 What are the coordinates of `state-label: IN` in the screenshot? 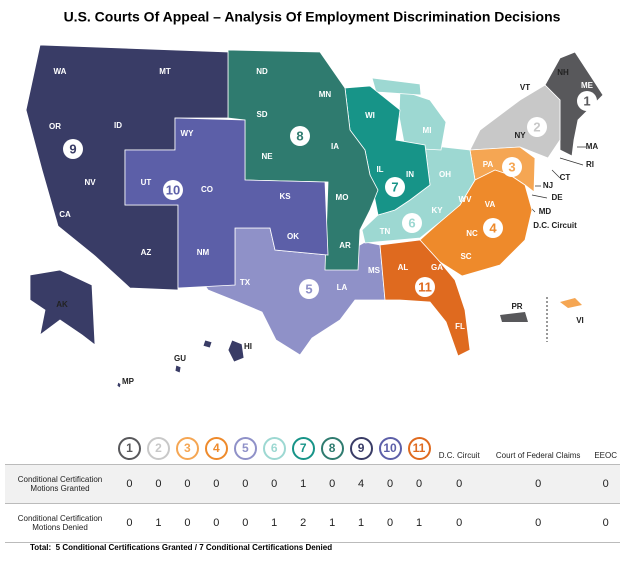 It's located at (410, 174).